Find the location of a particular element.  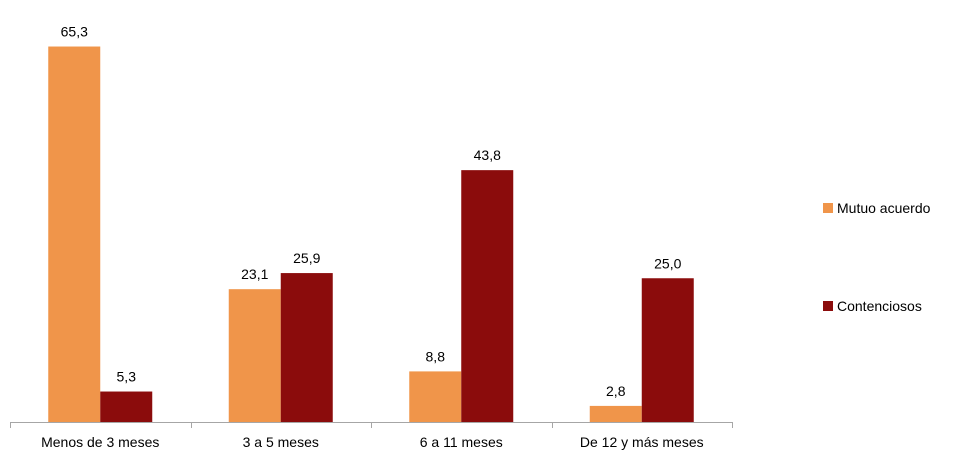

value-label-contenciosos-6-a-11-meses: 43,8 is located at coordinates (487, 155).